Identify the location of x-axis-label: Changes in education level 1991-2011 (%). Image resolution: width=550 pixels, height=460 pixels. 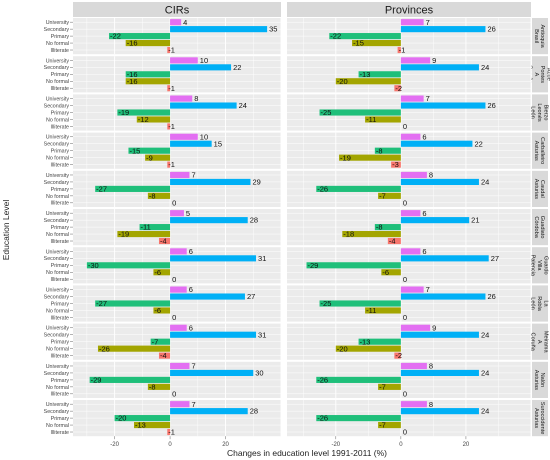
(307, 453).